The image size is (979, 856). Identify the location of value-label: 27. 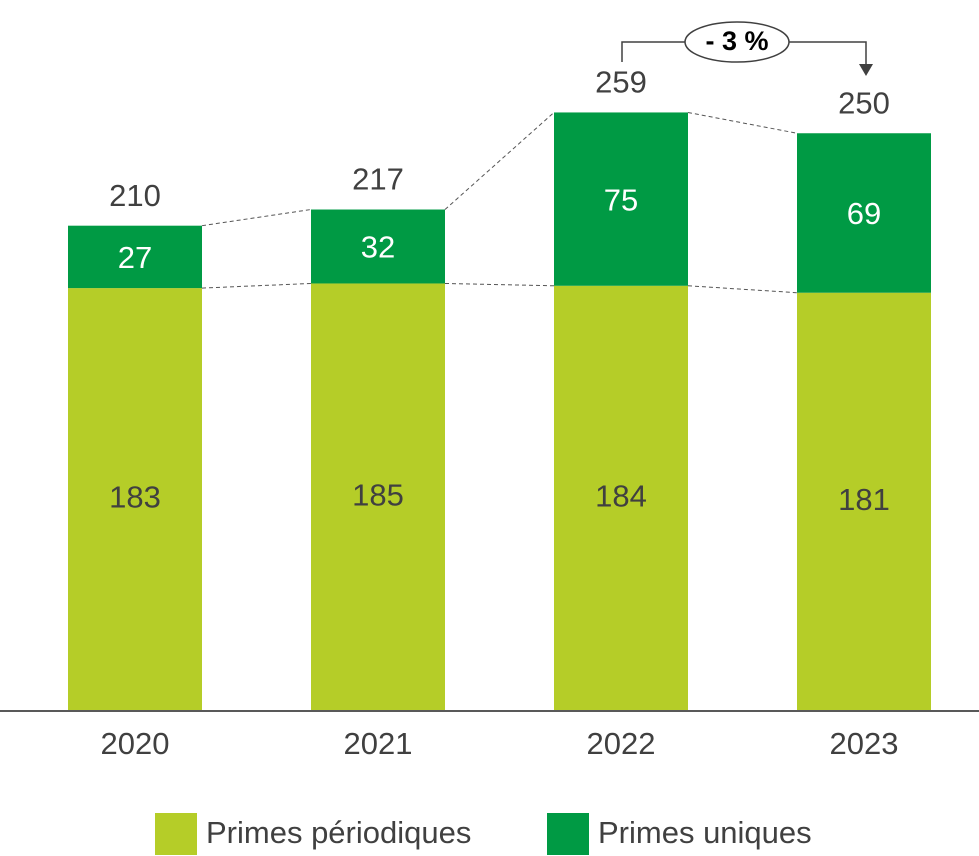
(135, 257).